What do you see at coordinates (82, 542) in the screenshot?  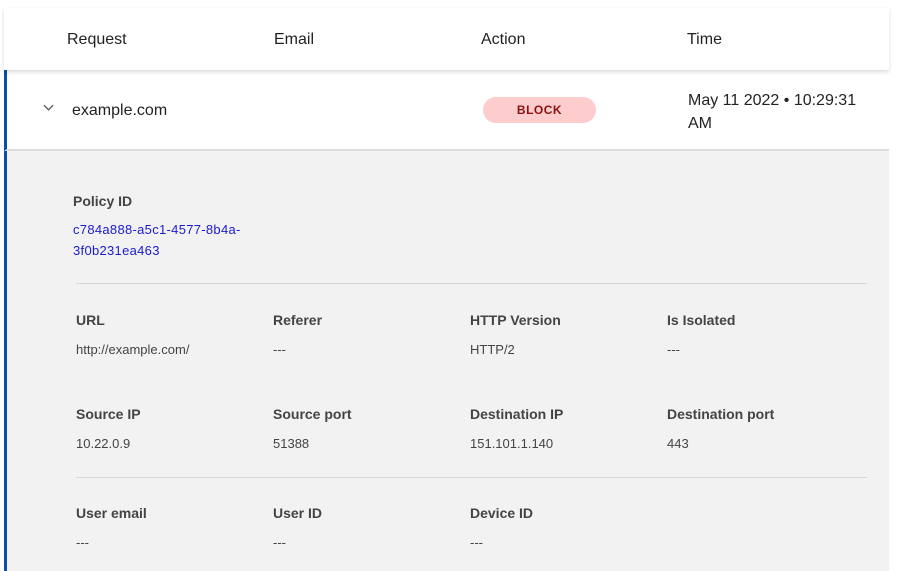 I see `user-email-value: ---` at bounding box center [82, 542].